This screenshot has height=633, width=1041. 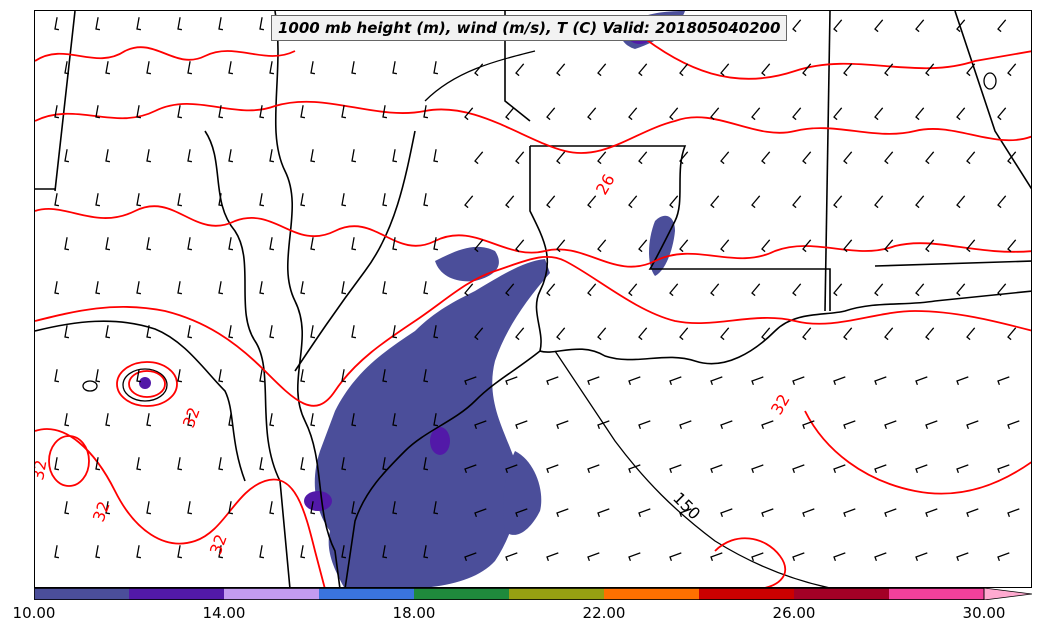 What do you see at coordinates (509, 594) in the screenshot?
I see `colorbar-outline` at bounding box center [509, 594].